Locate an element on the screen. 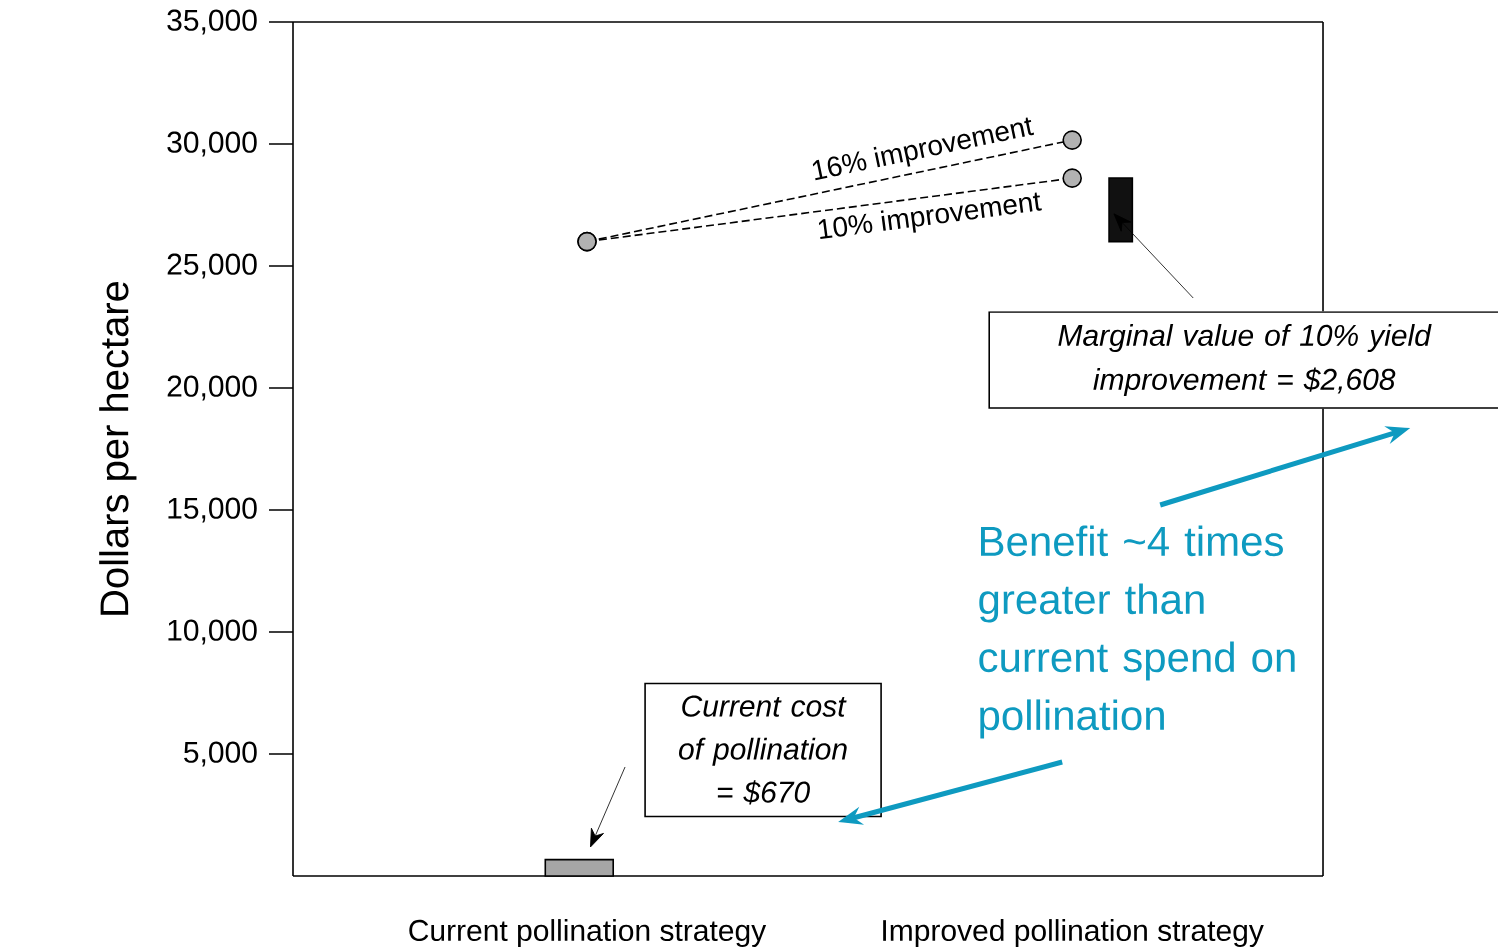  x-tick-label: Improved pollination strategy is located at coordinates (1073, 933).